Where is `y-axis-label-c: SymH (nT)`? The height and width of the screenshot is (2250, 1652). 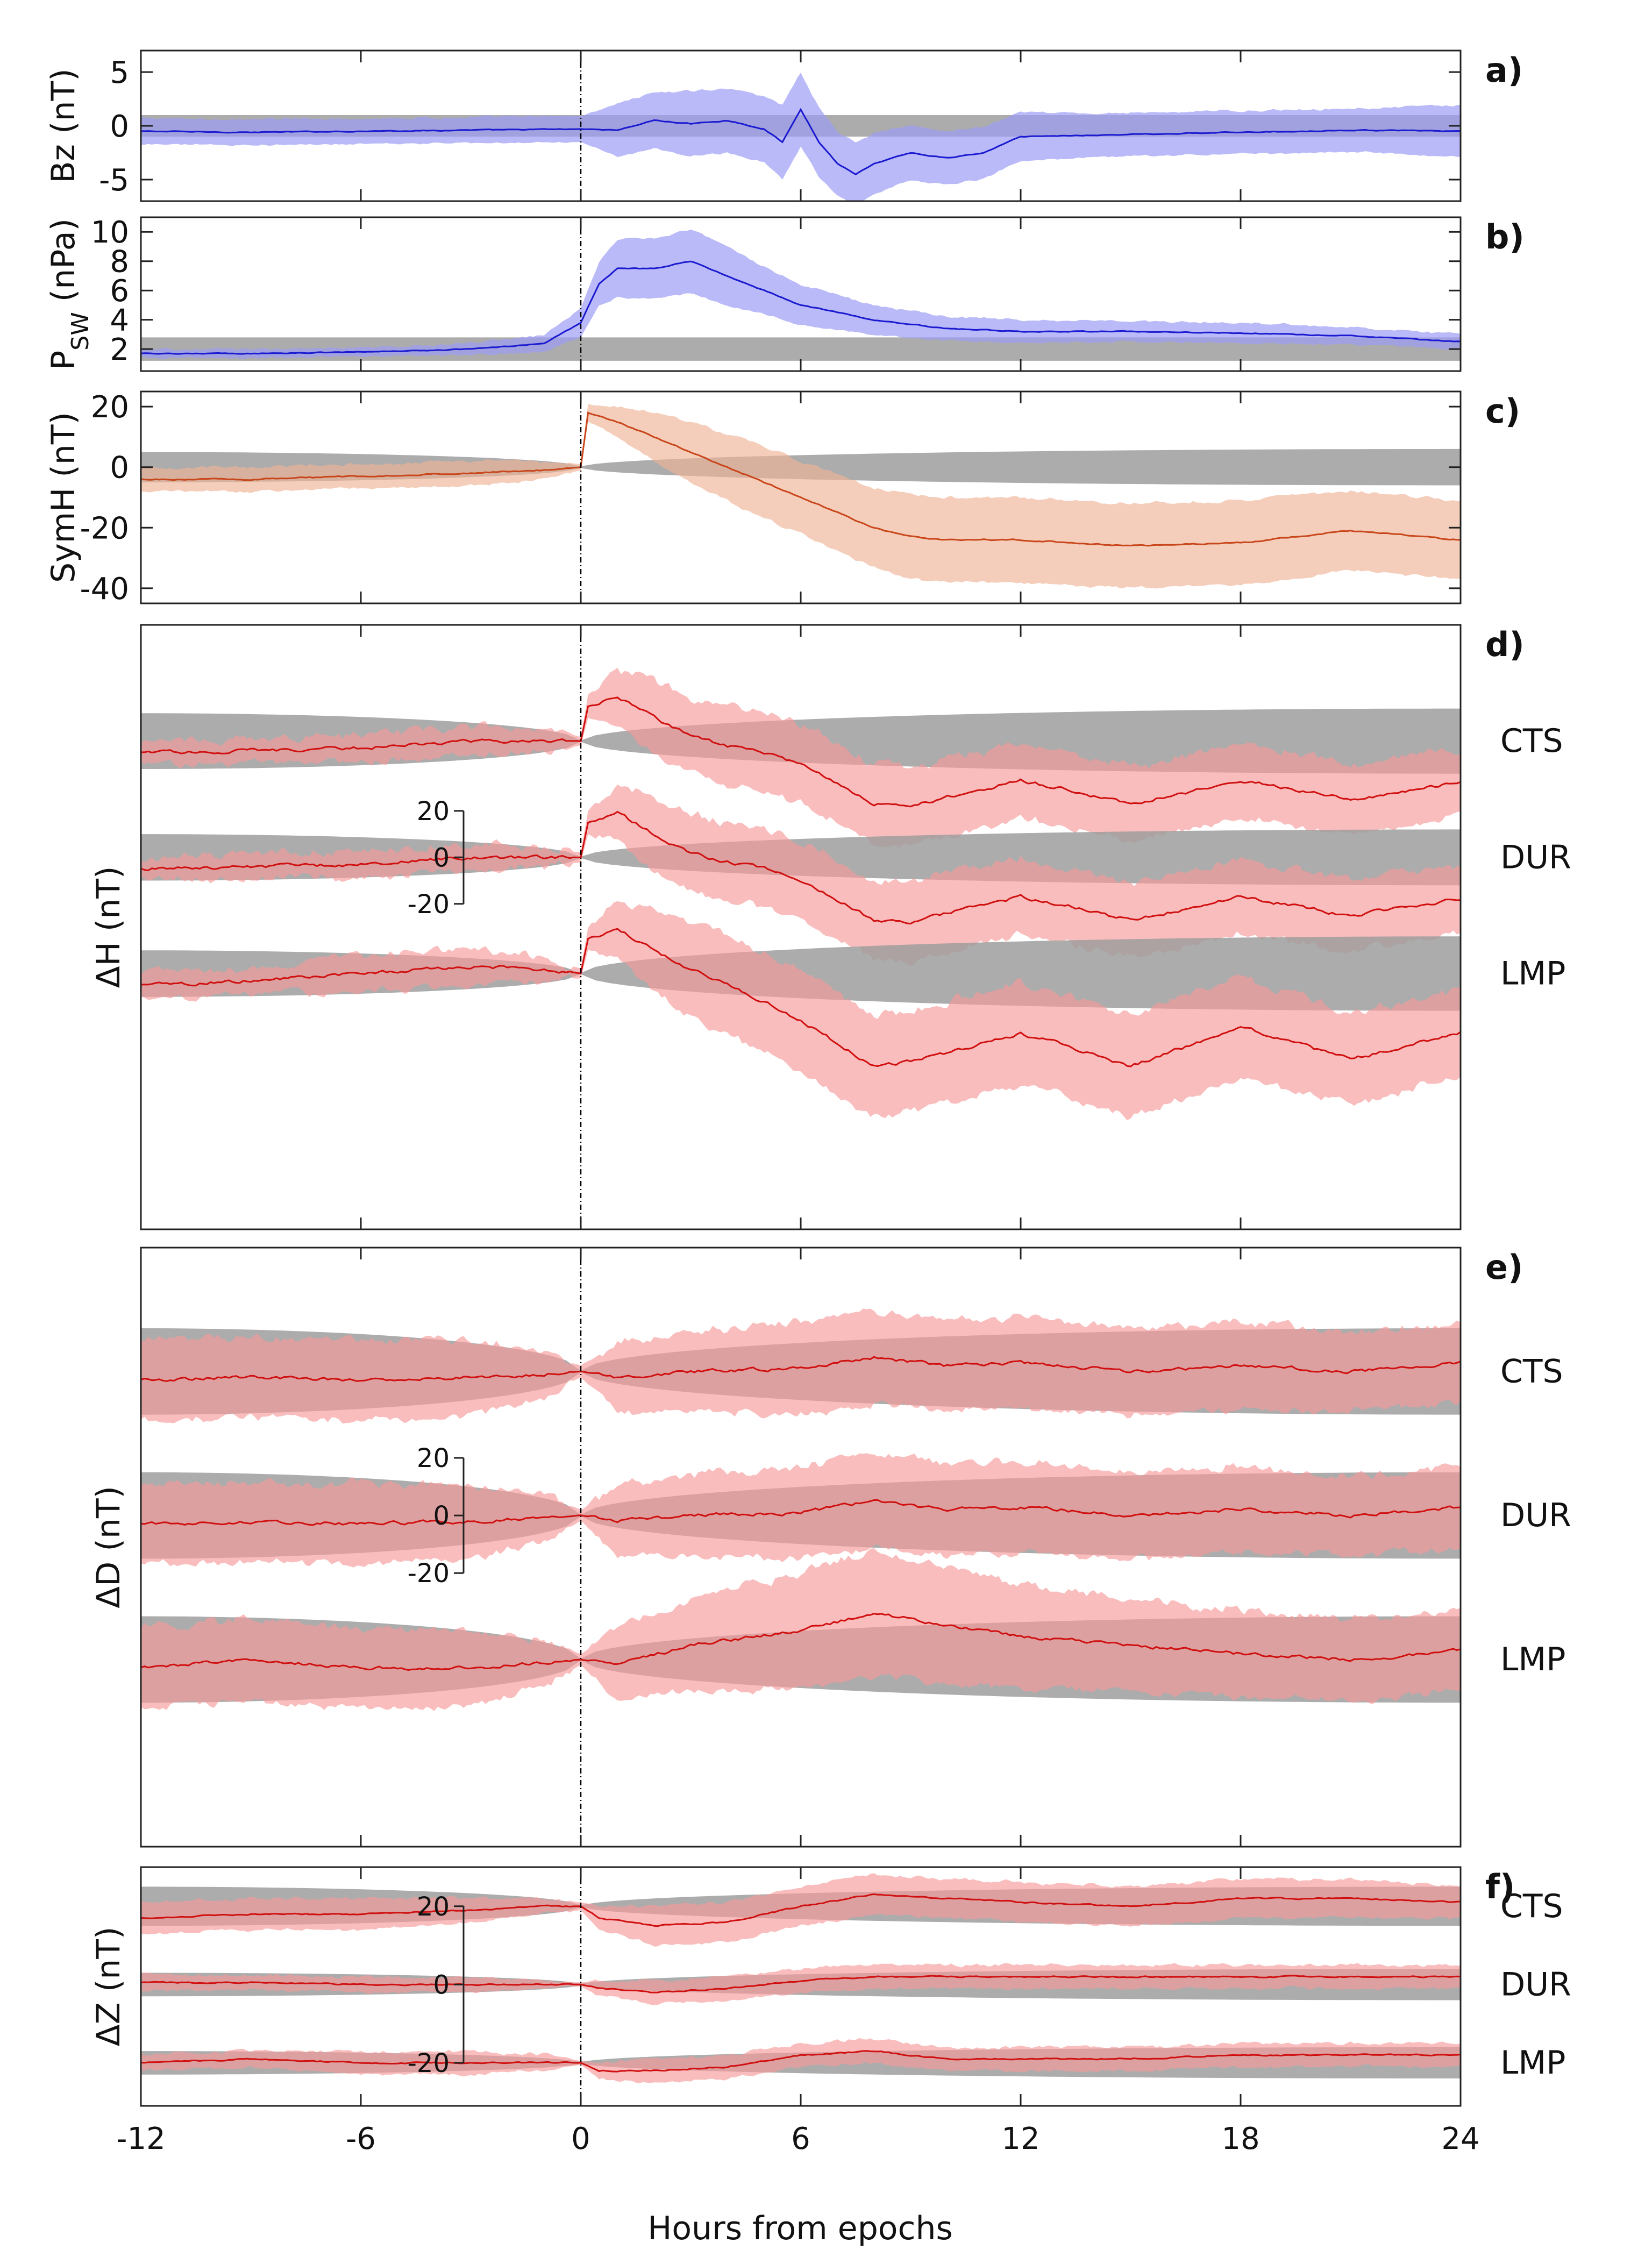 y-axis-label-c: SymH (nT) is located at coordinates (63, 497).